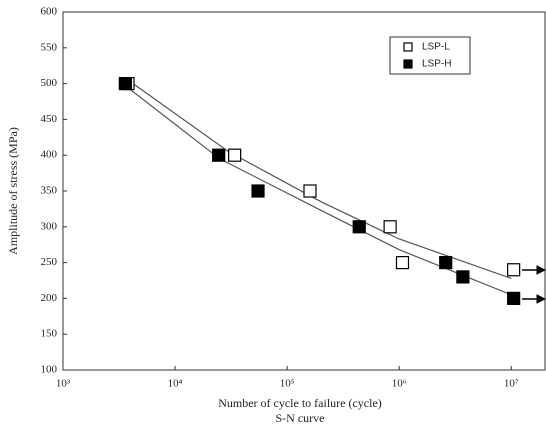 Image resolution: width=546 pixels, height=429 pixels. What do you see at coordinates (49, 191) in the screenshot?
I see `y-tick-label: 350` at bounding box center [49, 191].